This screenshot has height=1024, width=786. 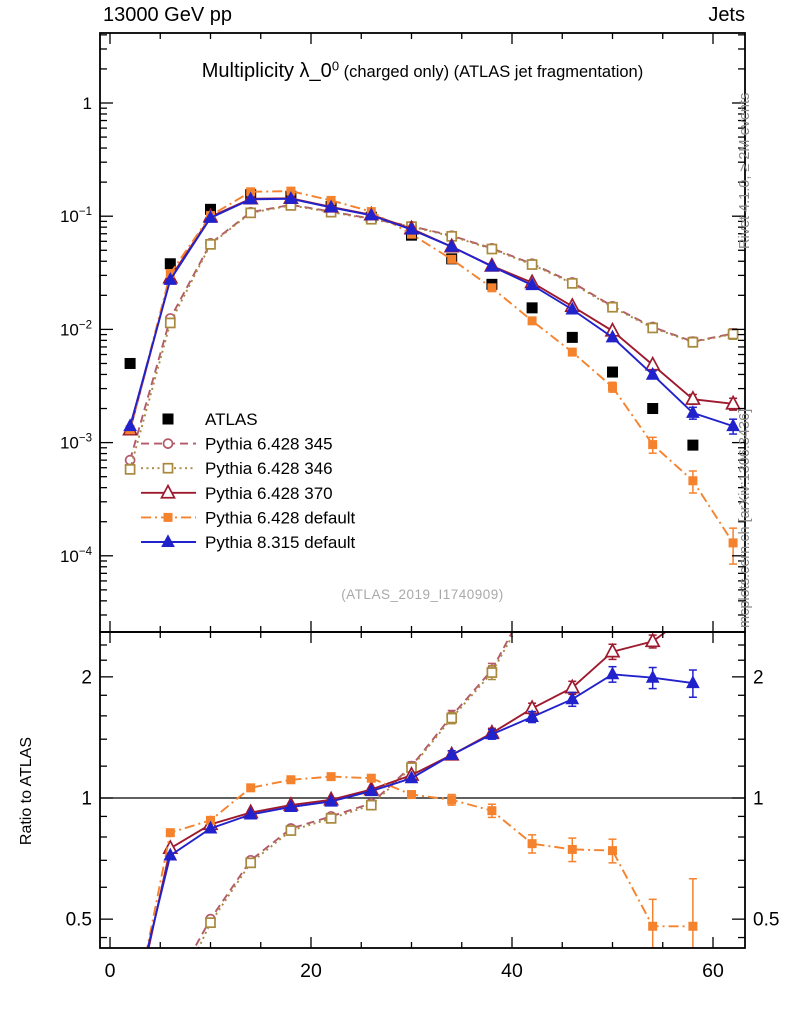 I want to click on legend-label-py6-345: Pythia 6.428 345, so click(x=269, y=444).